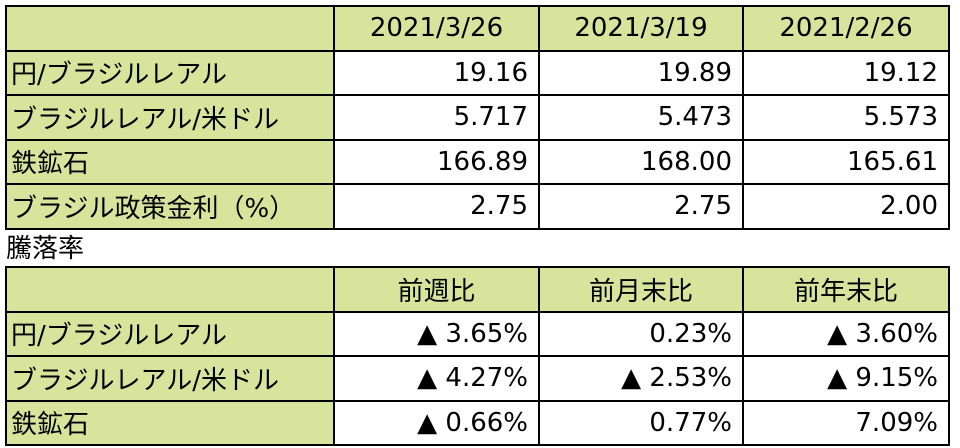  Describe the element at coordinates (436, 378) in the screenshot. I see `cell: ▲ 4.27%` at that location.